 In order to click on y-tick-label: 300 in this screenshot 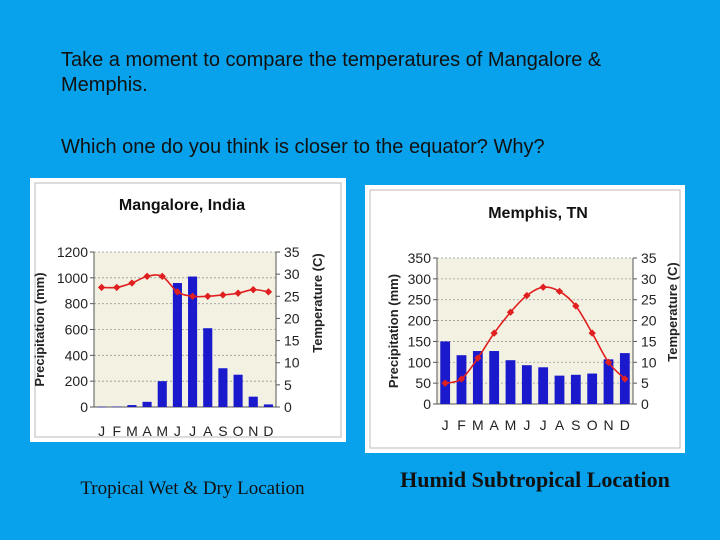, I will do `click(420, 279)`.